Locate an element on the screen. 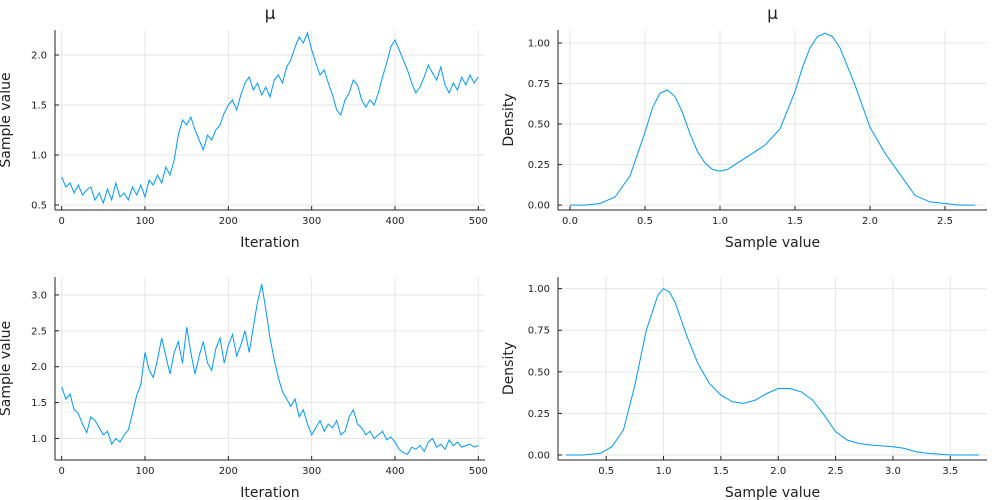  x-tick-label: 0.0 is located at coordinates (570, 221).